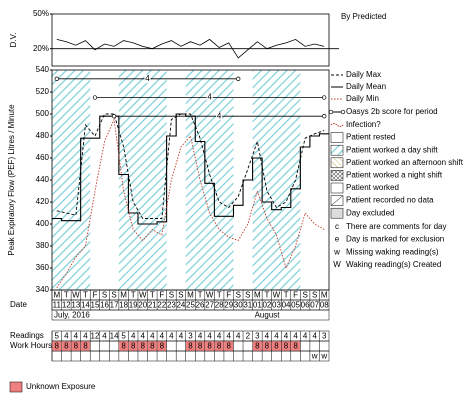 This screenshot has height=400, width=464. I want to click on note-text: Waking reading(s) Created, so click(393, 264).